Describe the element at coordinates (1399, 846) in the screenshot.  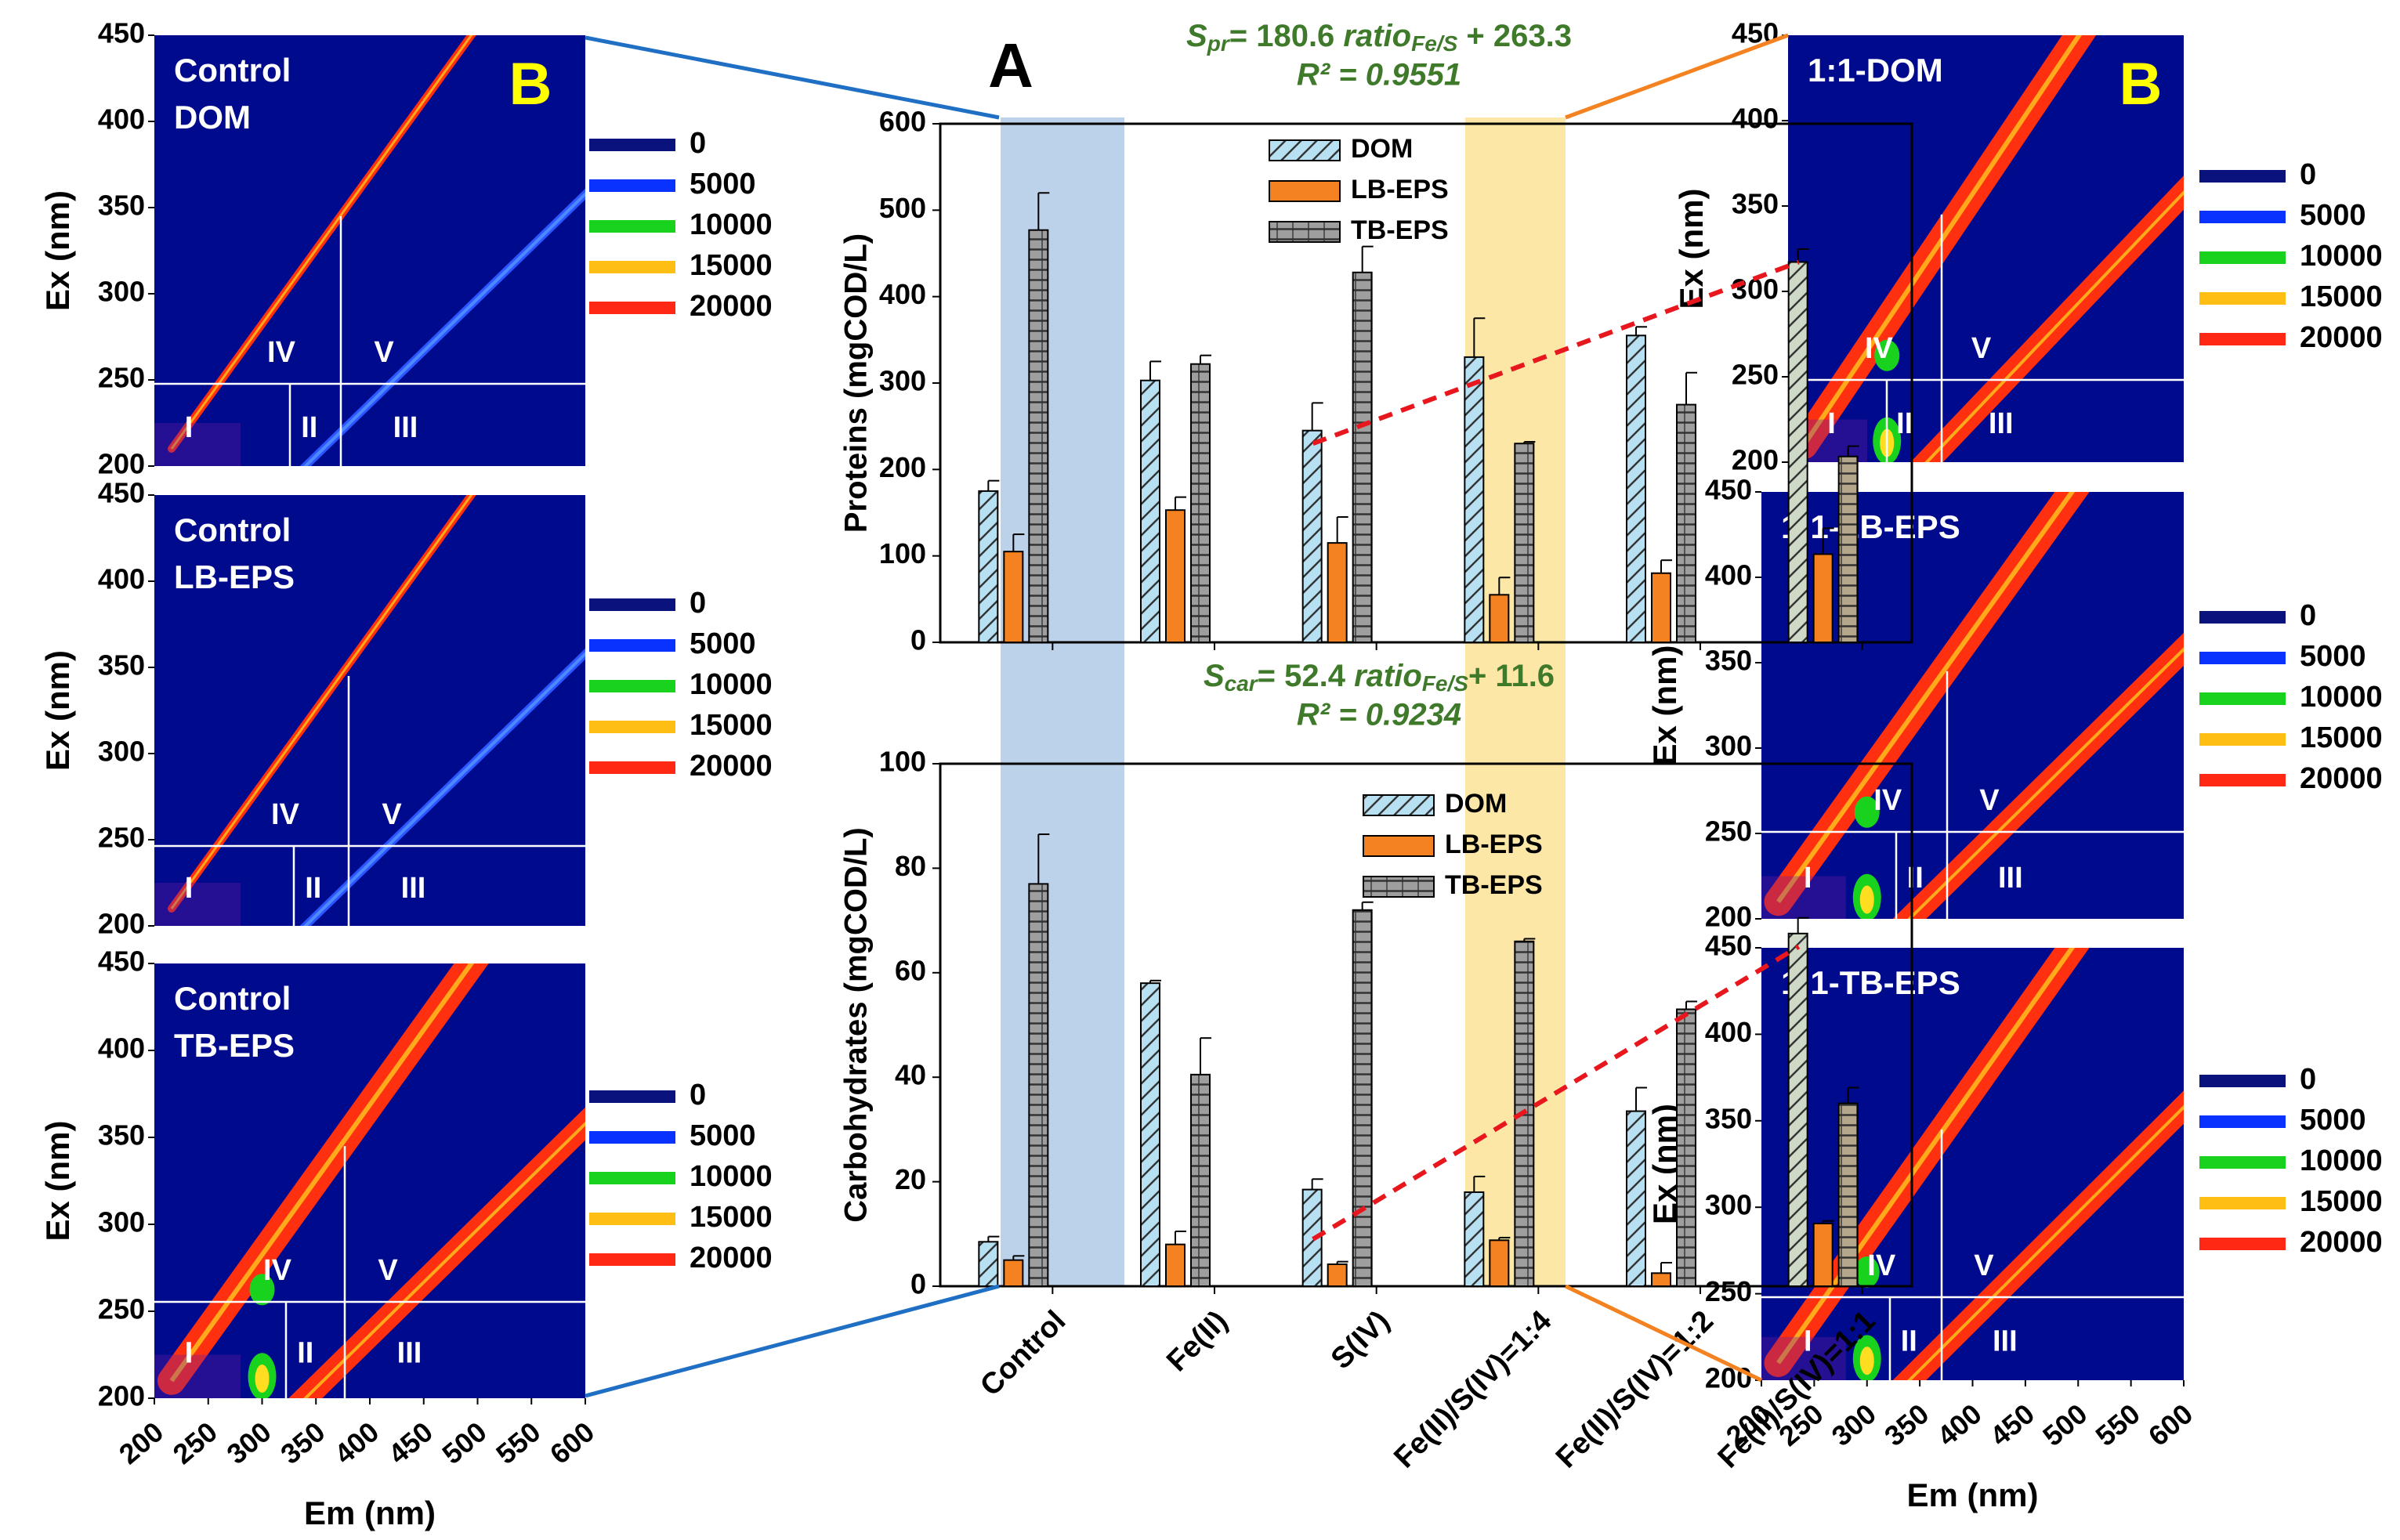
I see `legend-swatch-lb-eps` at that location.